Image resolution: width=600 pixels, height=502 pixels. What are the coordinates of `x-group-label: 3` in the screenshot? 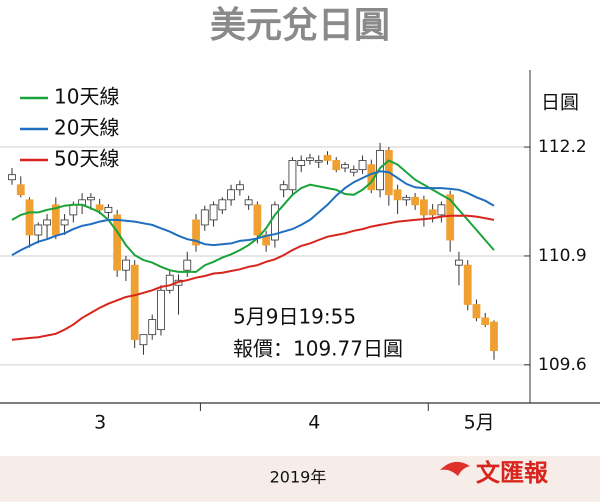 It's located at (100, 423).